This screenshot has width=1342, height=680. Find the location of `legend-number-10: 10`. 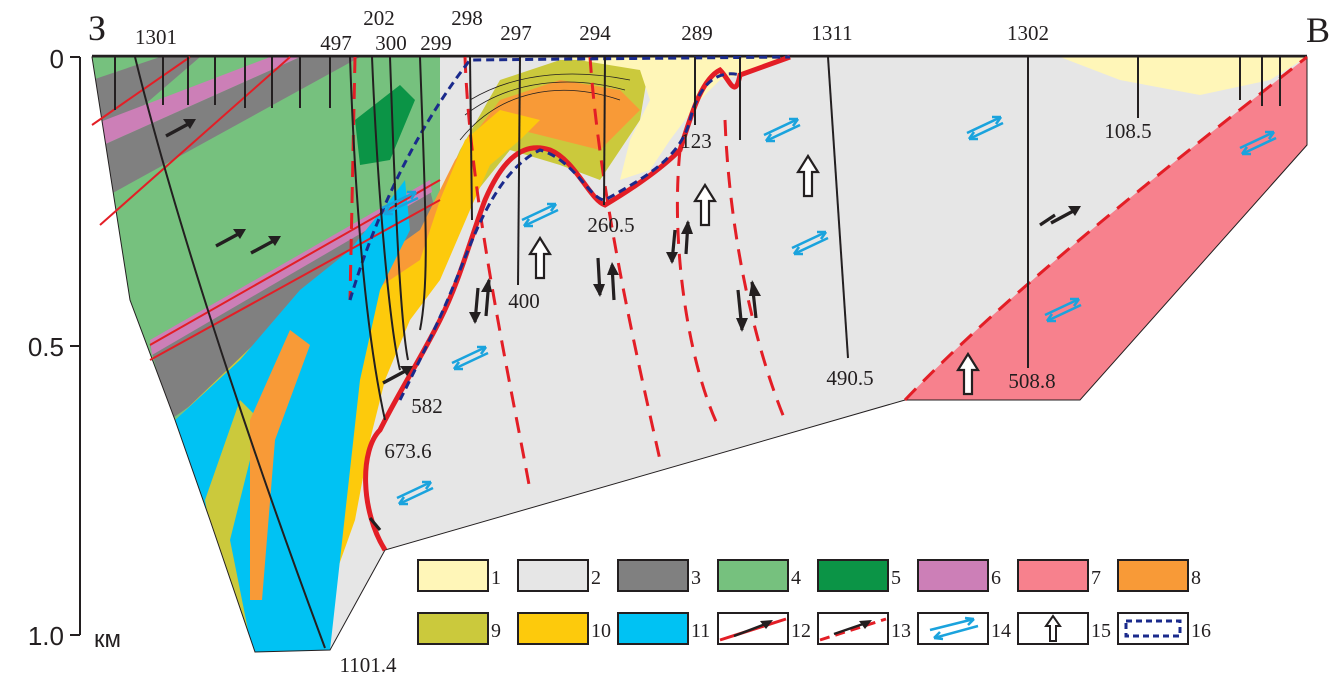

legend-number-10: 10 is located at coordinates (601, 631).